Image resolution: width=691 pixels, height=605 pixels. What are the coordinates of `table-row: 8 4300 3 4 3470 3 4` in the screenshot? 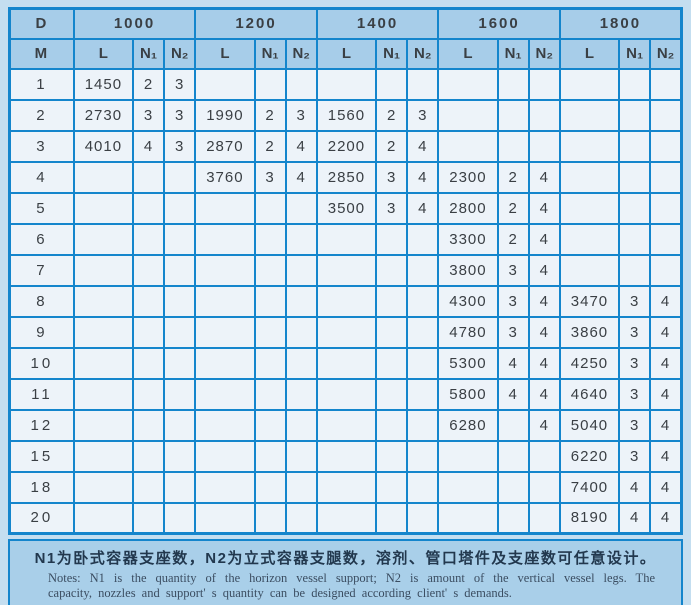 It's located at (345, 301).